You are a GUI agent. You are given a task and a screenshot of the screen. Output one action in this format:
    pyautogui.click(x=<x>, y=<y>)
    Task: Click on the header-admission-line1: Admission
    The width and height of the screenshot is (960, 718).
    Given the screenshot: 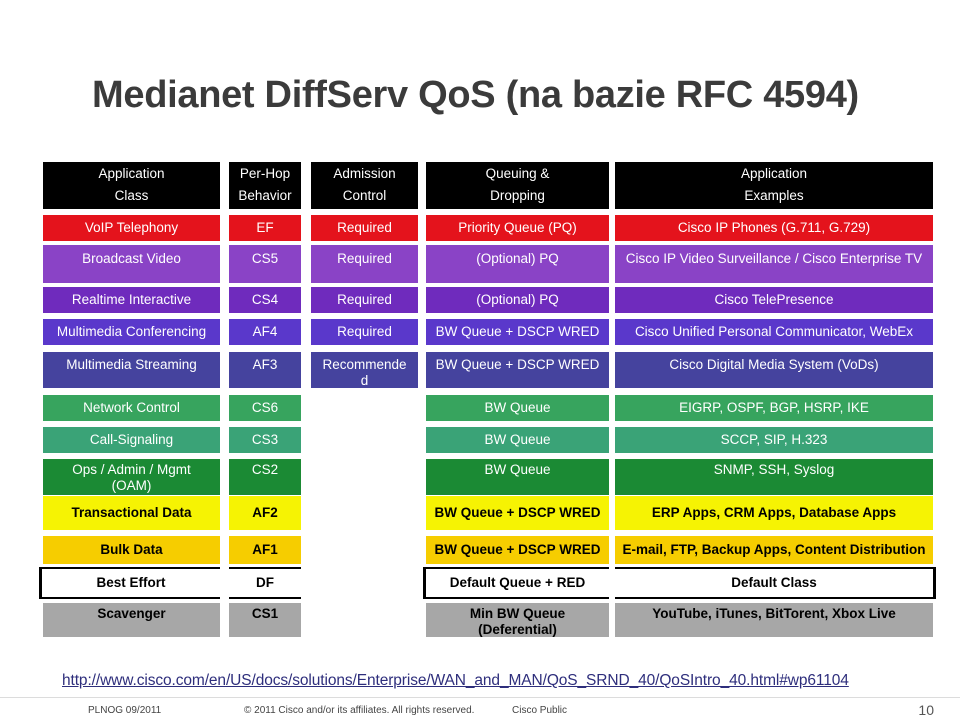 What is the action you would take?
    pyautogui.click(x=364, y=173)
    